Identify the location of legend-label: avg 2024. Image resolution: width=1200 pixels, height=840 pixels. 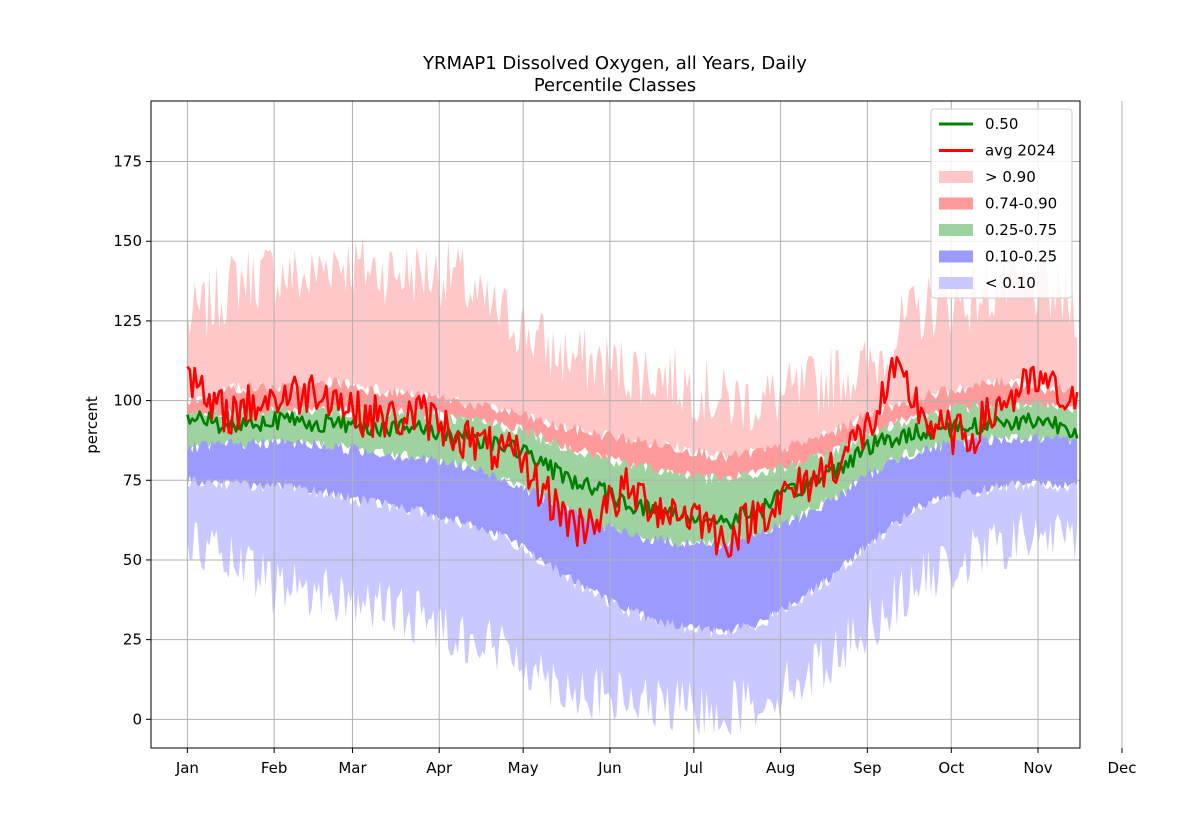
(1020, 151).